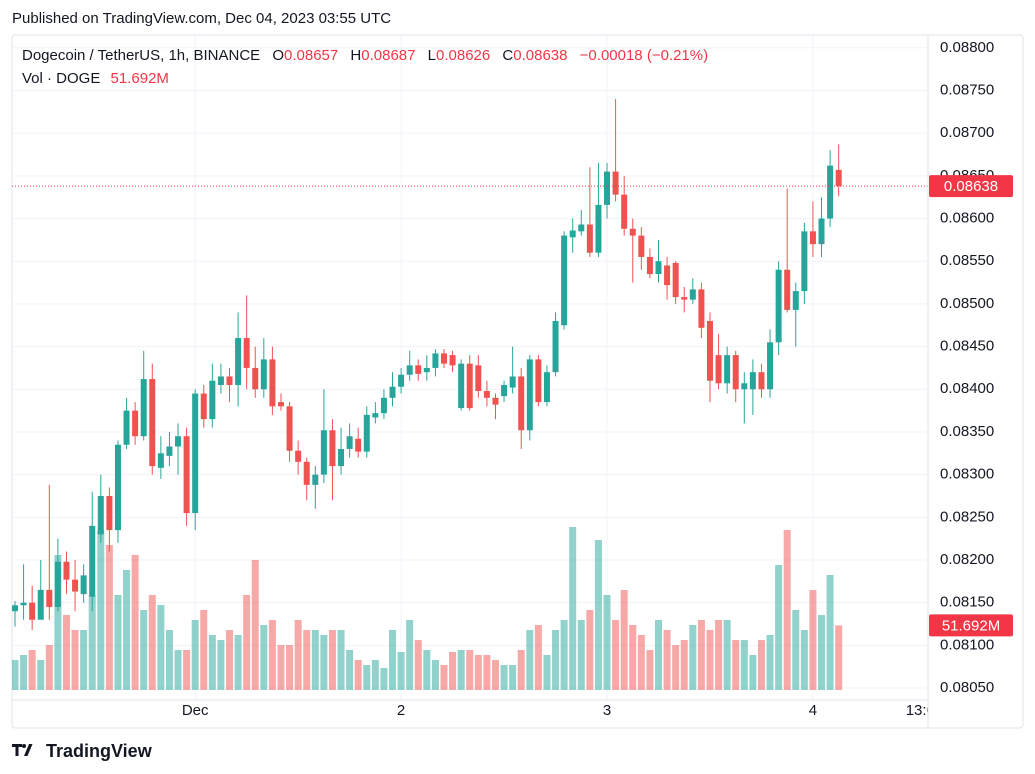 Image resolution: width=1035 pixels, height=774 pixels. What do you see at coordinates (967, 388) in the screenshot?
I see `y-tick-label: 0.08400` at bounding box center [967, 388].